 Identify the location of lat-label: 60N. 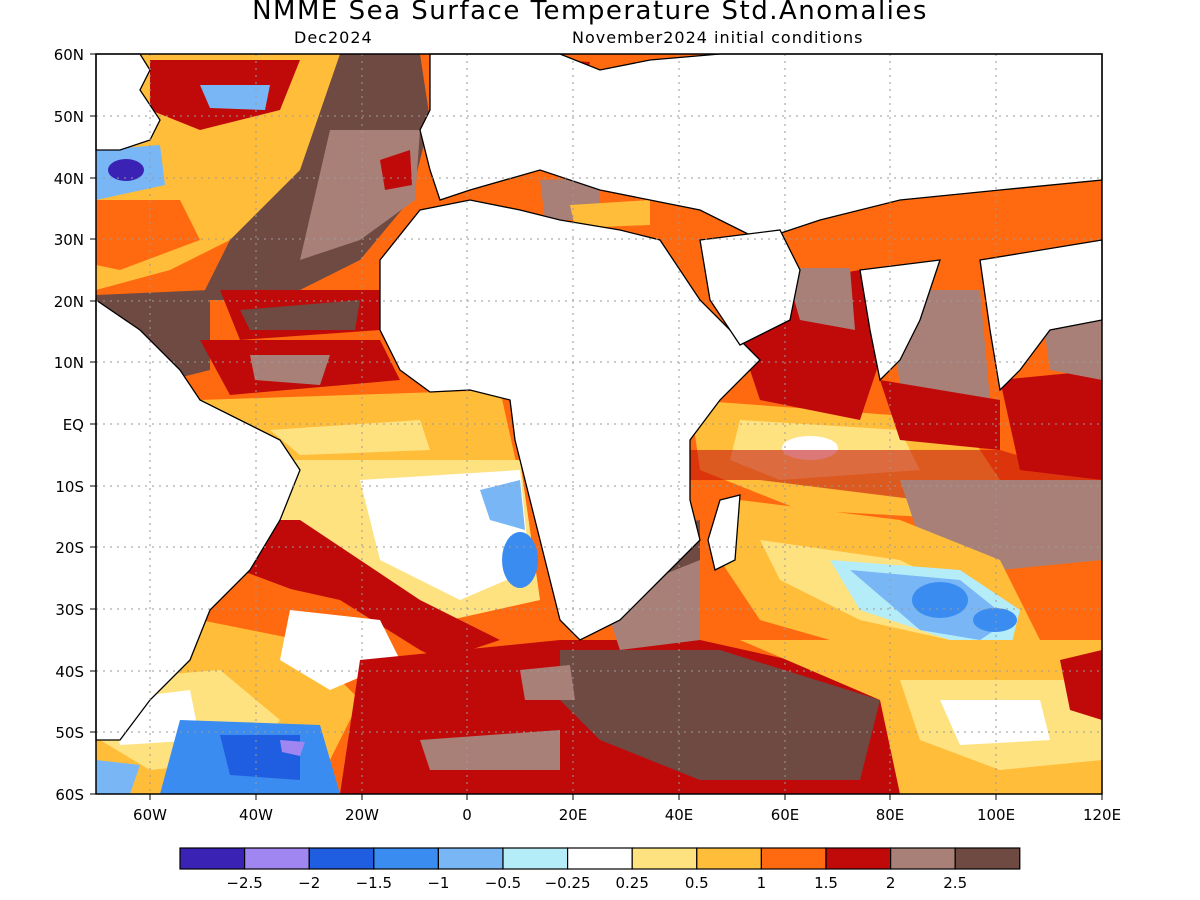
(69, 55).